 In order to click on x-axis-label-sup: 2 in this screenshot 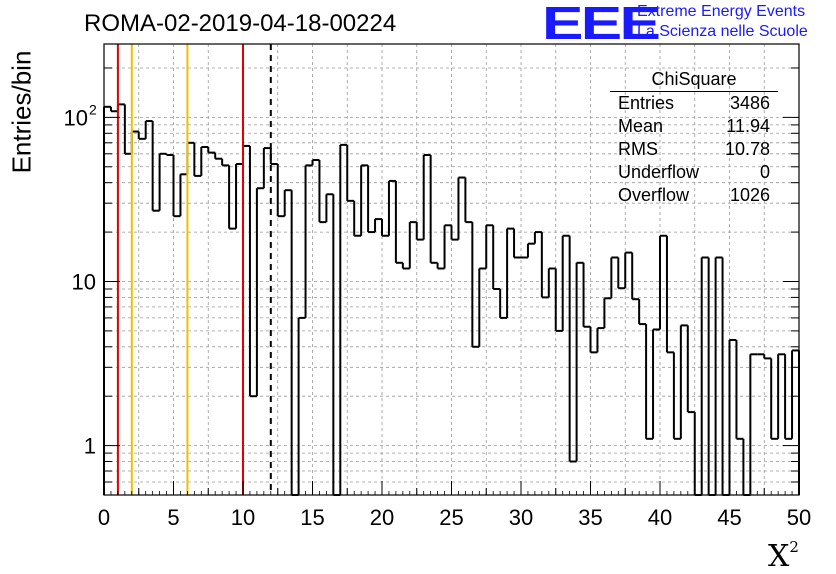, I will do `click(794, 547)`.